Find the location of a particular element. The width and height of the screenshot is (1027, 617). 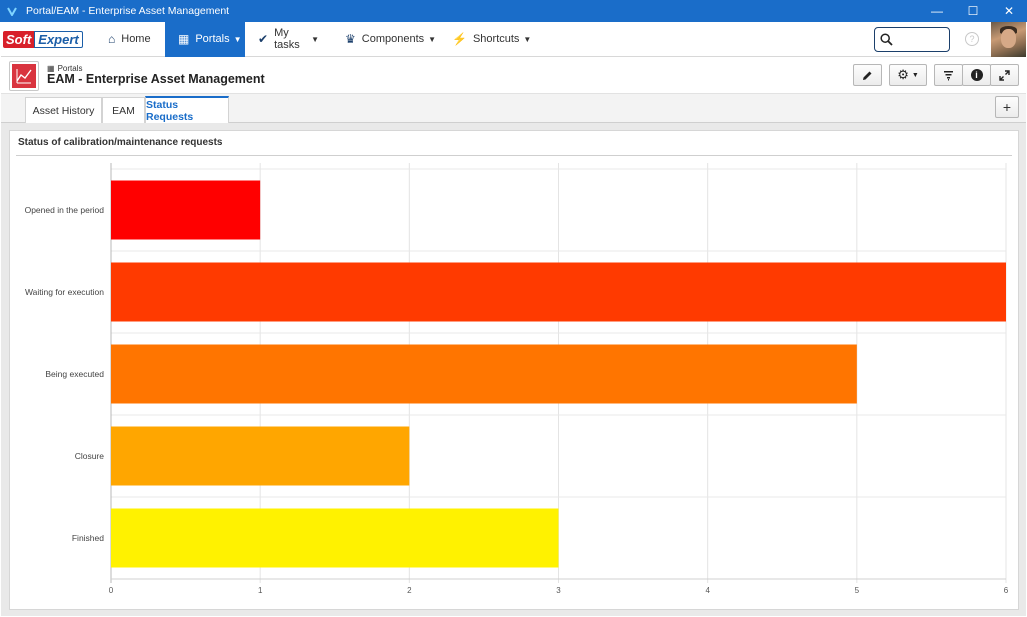

filter-button is located at coordinates (948, 75).